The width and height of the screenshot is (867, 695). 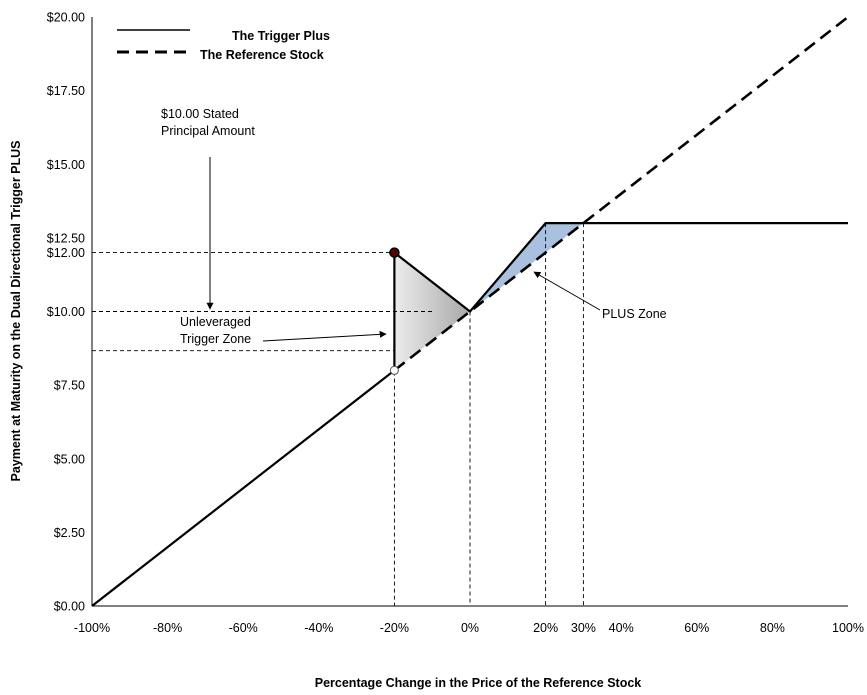 I want to click on x-tick-label: 0%, so click(x=470, y=628).